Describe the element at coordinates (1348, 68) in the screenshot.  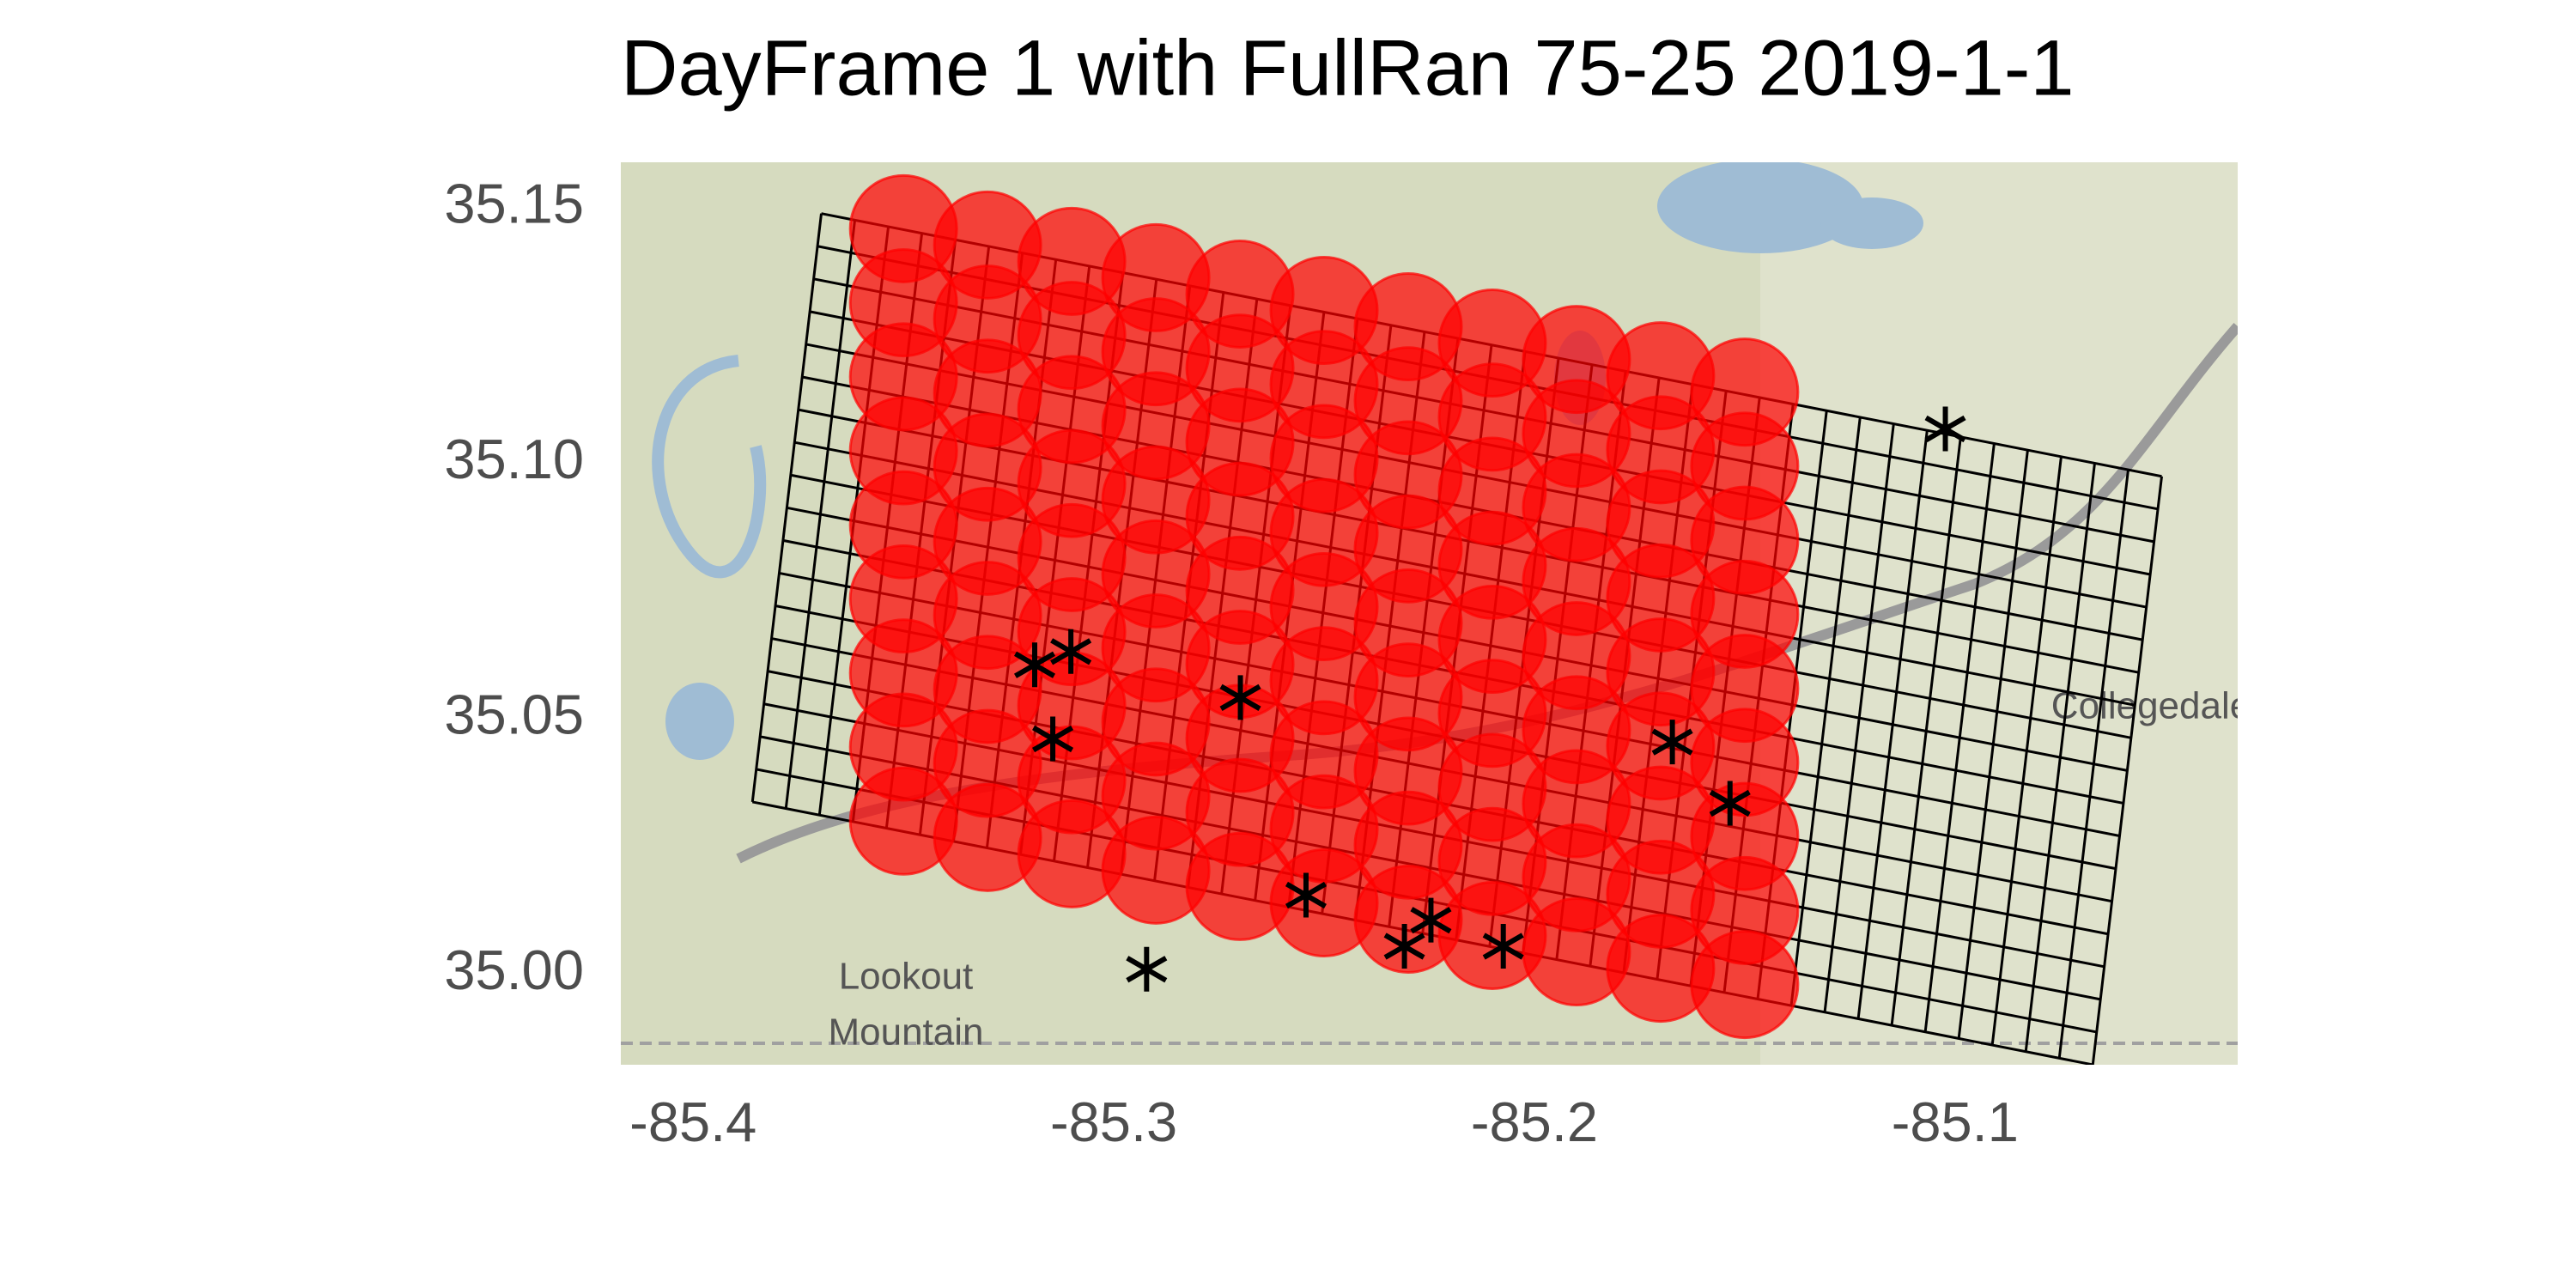
I see `chart-title: DayFrame 1 with FullRan 75-25 2019-1-1` at that location.